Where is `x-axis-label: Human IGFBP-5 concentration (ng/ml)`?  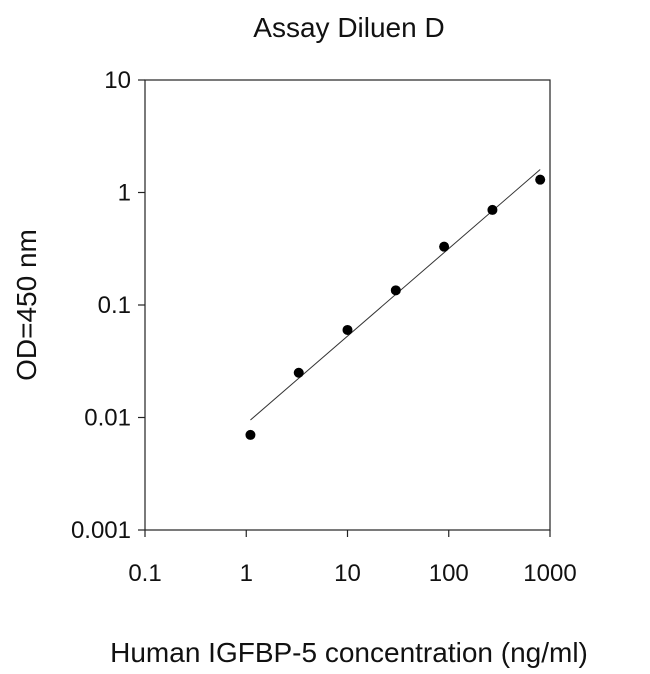 x-axis-label: Human IGFBP-5 concentration (ng/ml) is located at coordinates (349, 652).